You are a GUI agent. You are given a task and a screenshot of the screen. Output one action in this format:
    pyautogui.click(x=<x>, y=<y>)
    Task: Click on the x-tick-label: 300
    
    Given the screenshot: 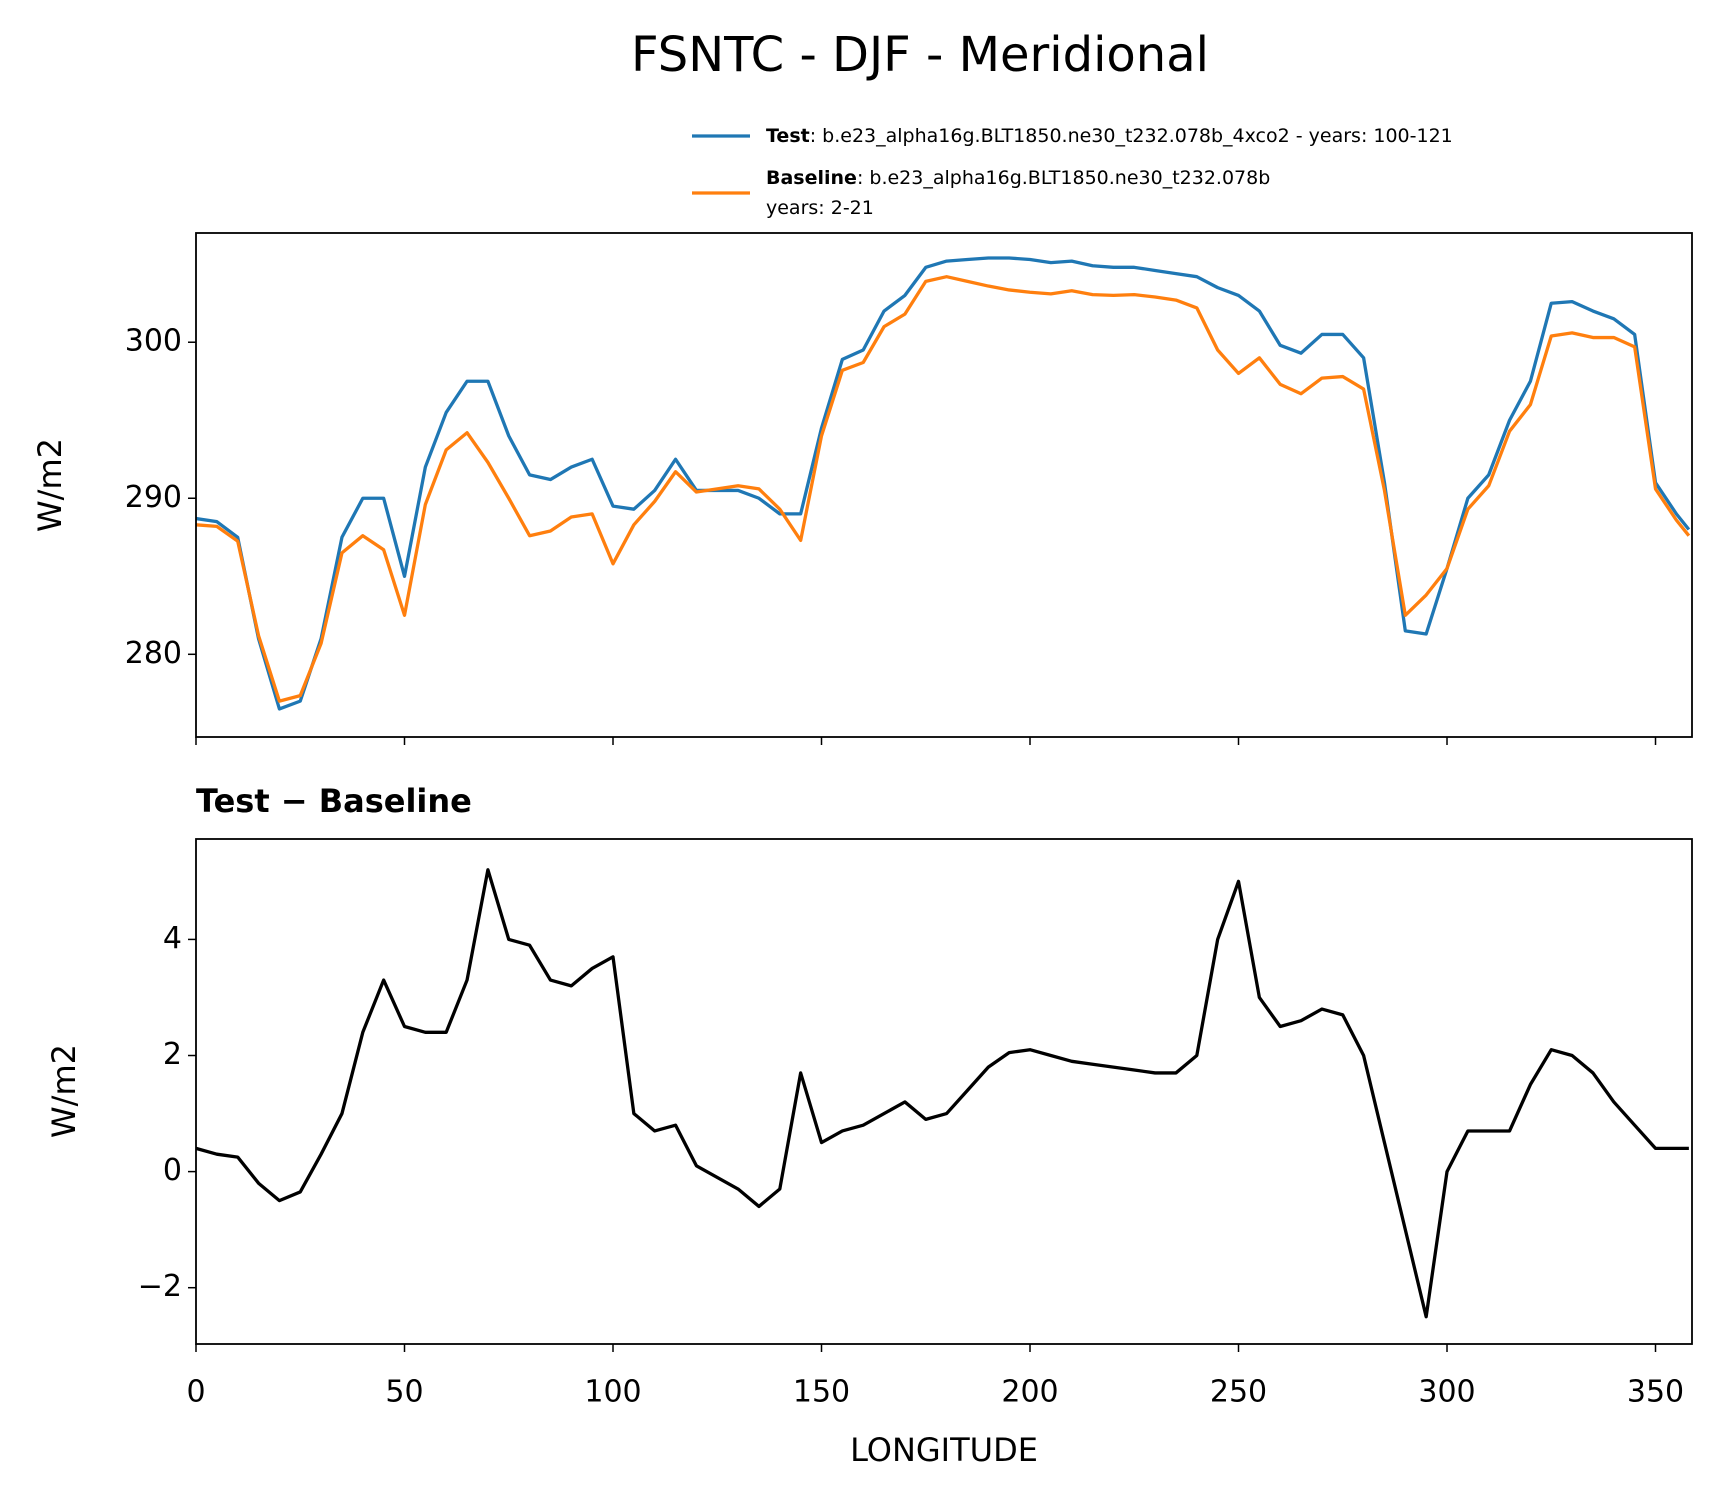 What is the action you would take?
    pyautogui.click(x=1446, y=1392)
    